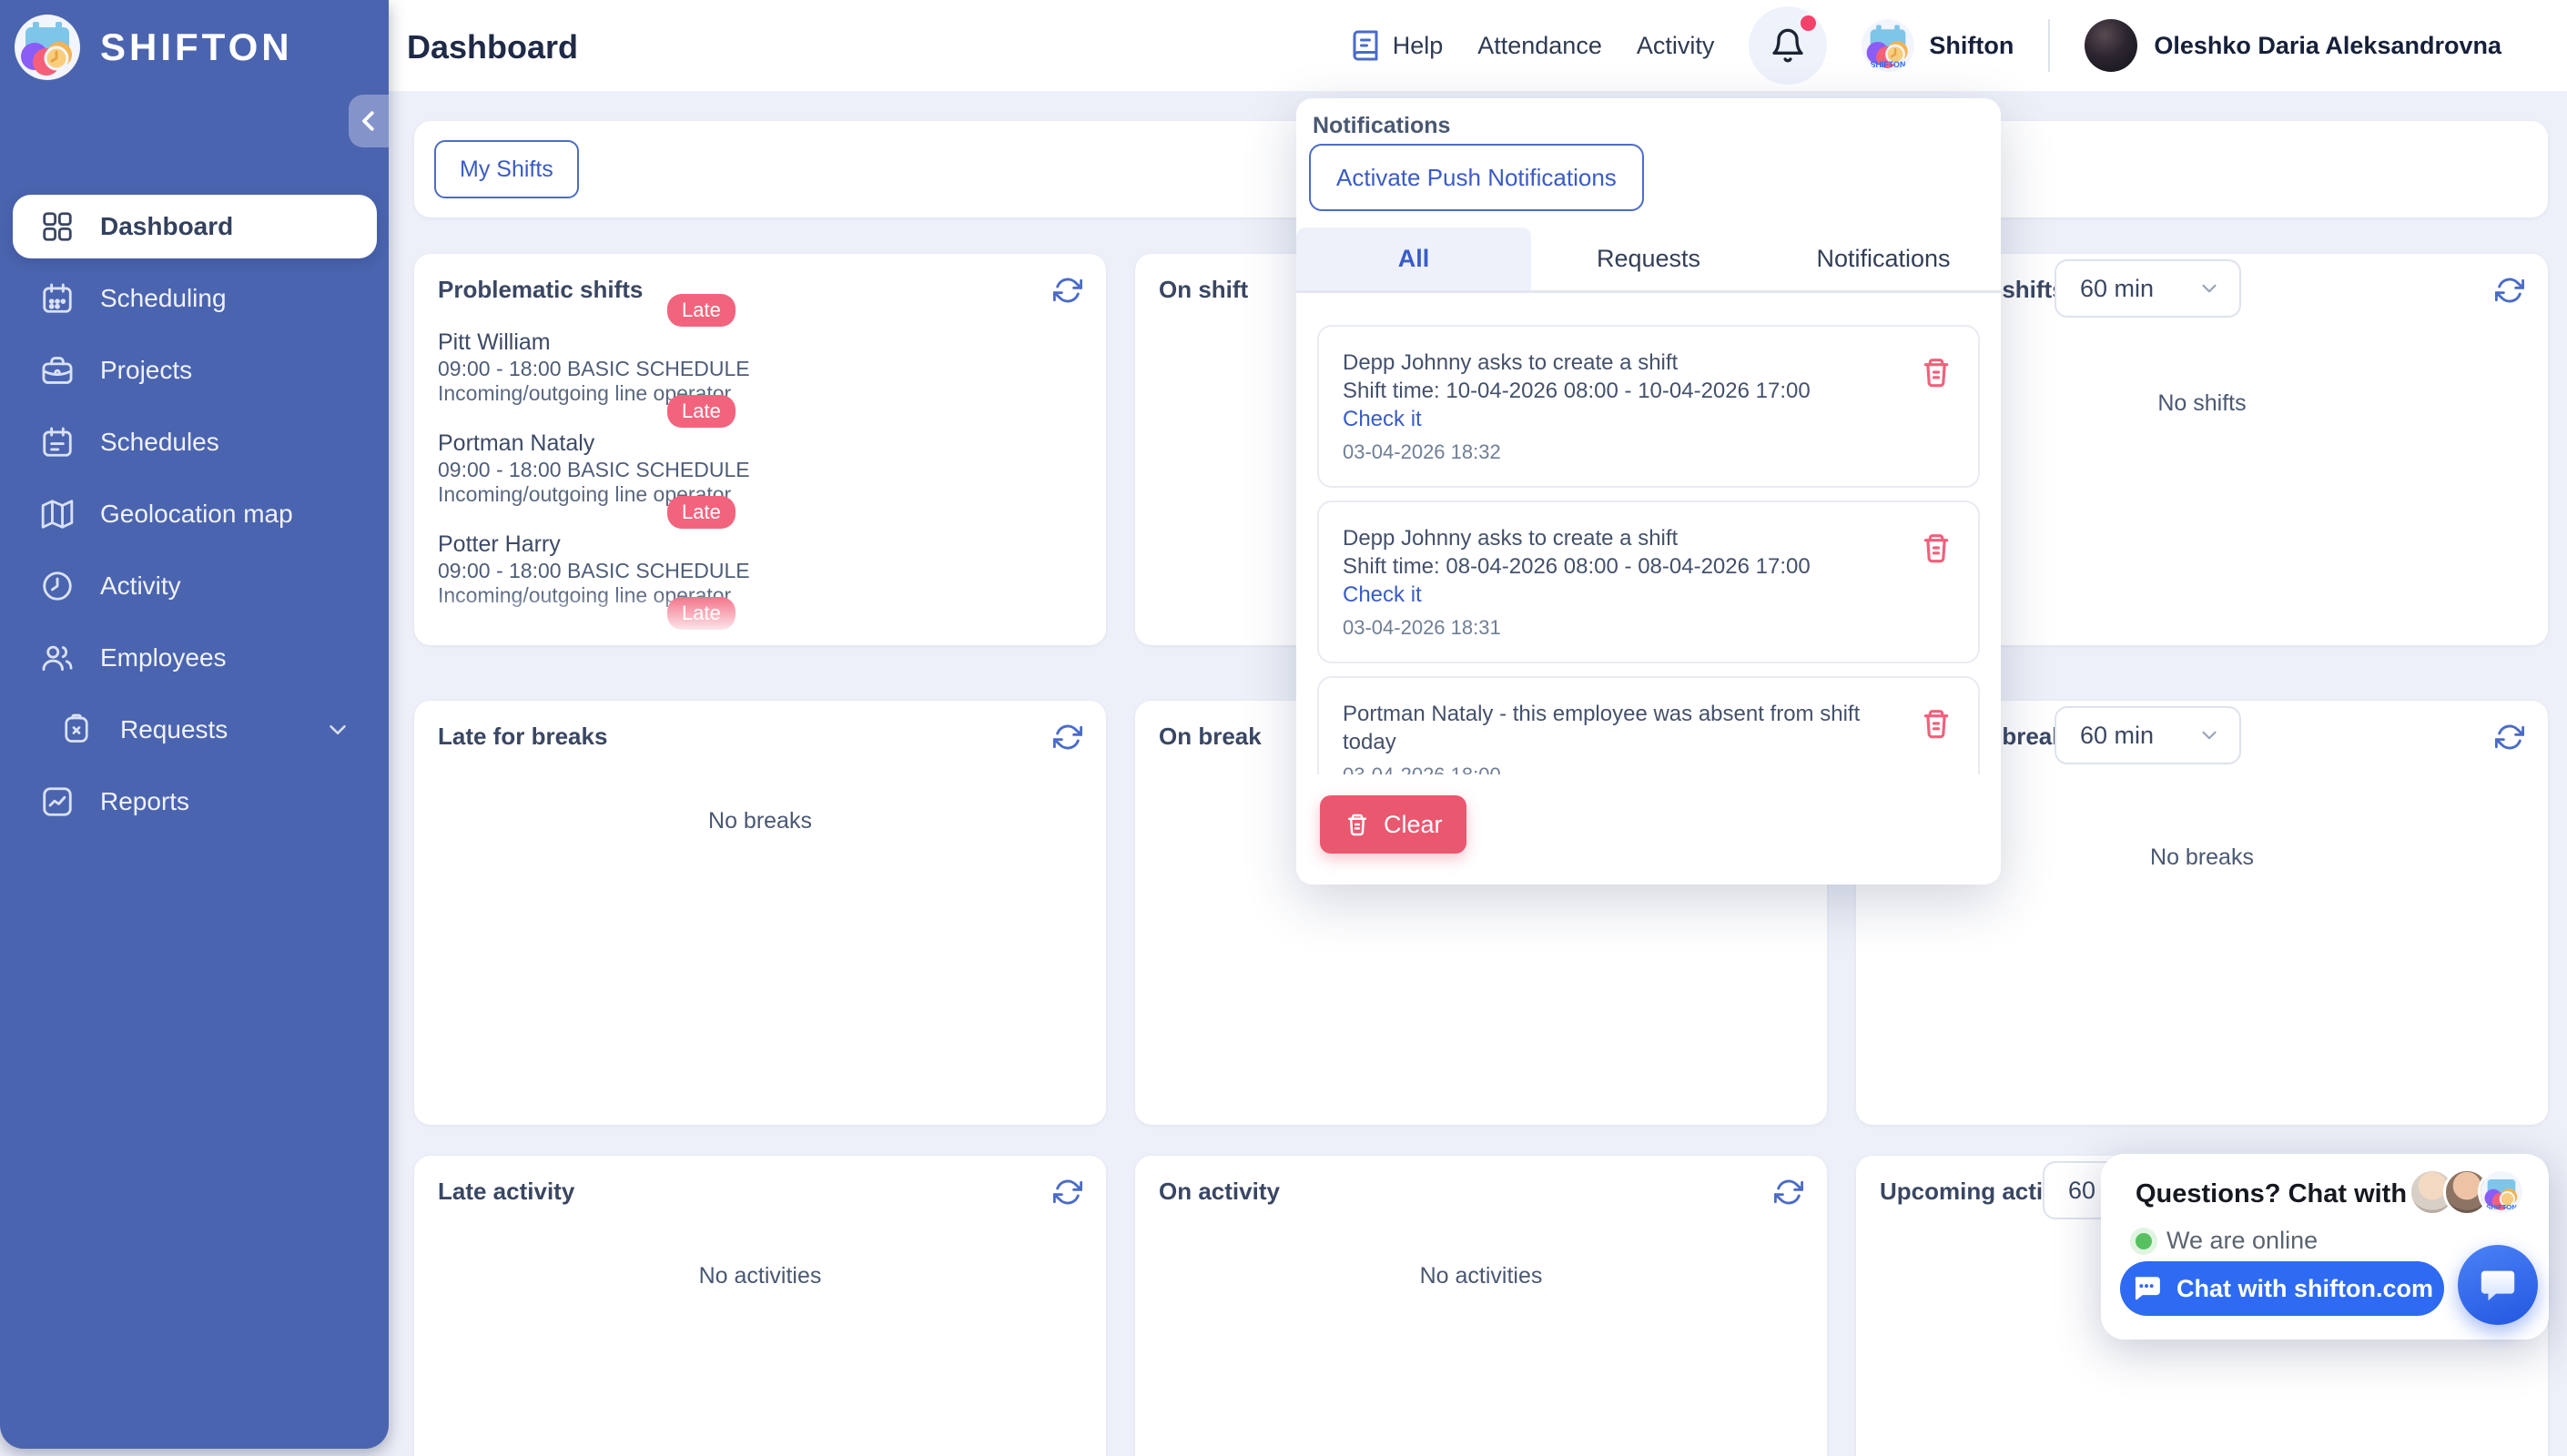 Image resolution: width=2567 pixels, height=1456 pixels. I want to click on tab-all: All, so click(1413, 259).